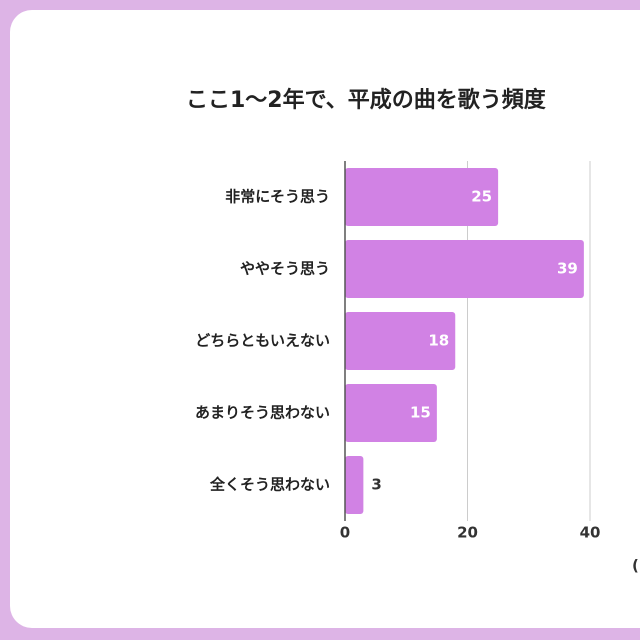  What do you see at coordinates (567, 269) in the screenshot?
I see `value-label: 39` at bounding box center [567, 269].